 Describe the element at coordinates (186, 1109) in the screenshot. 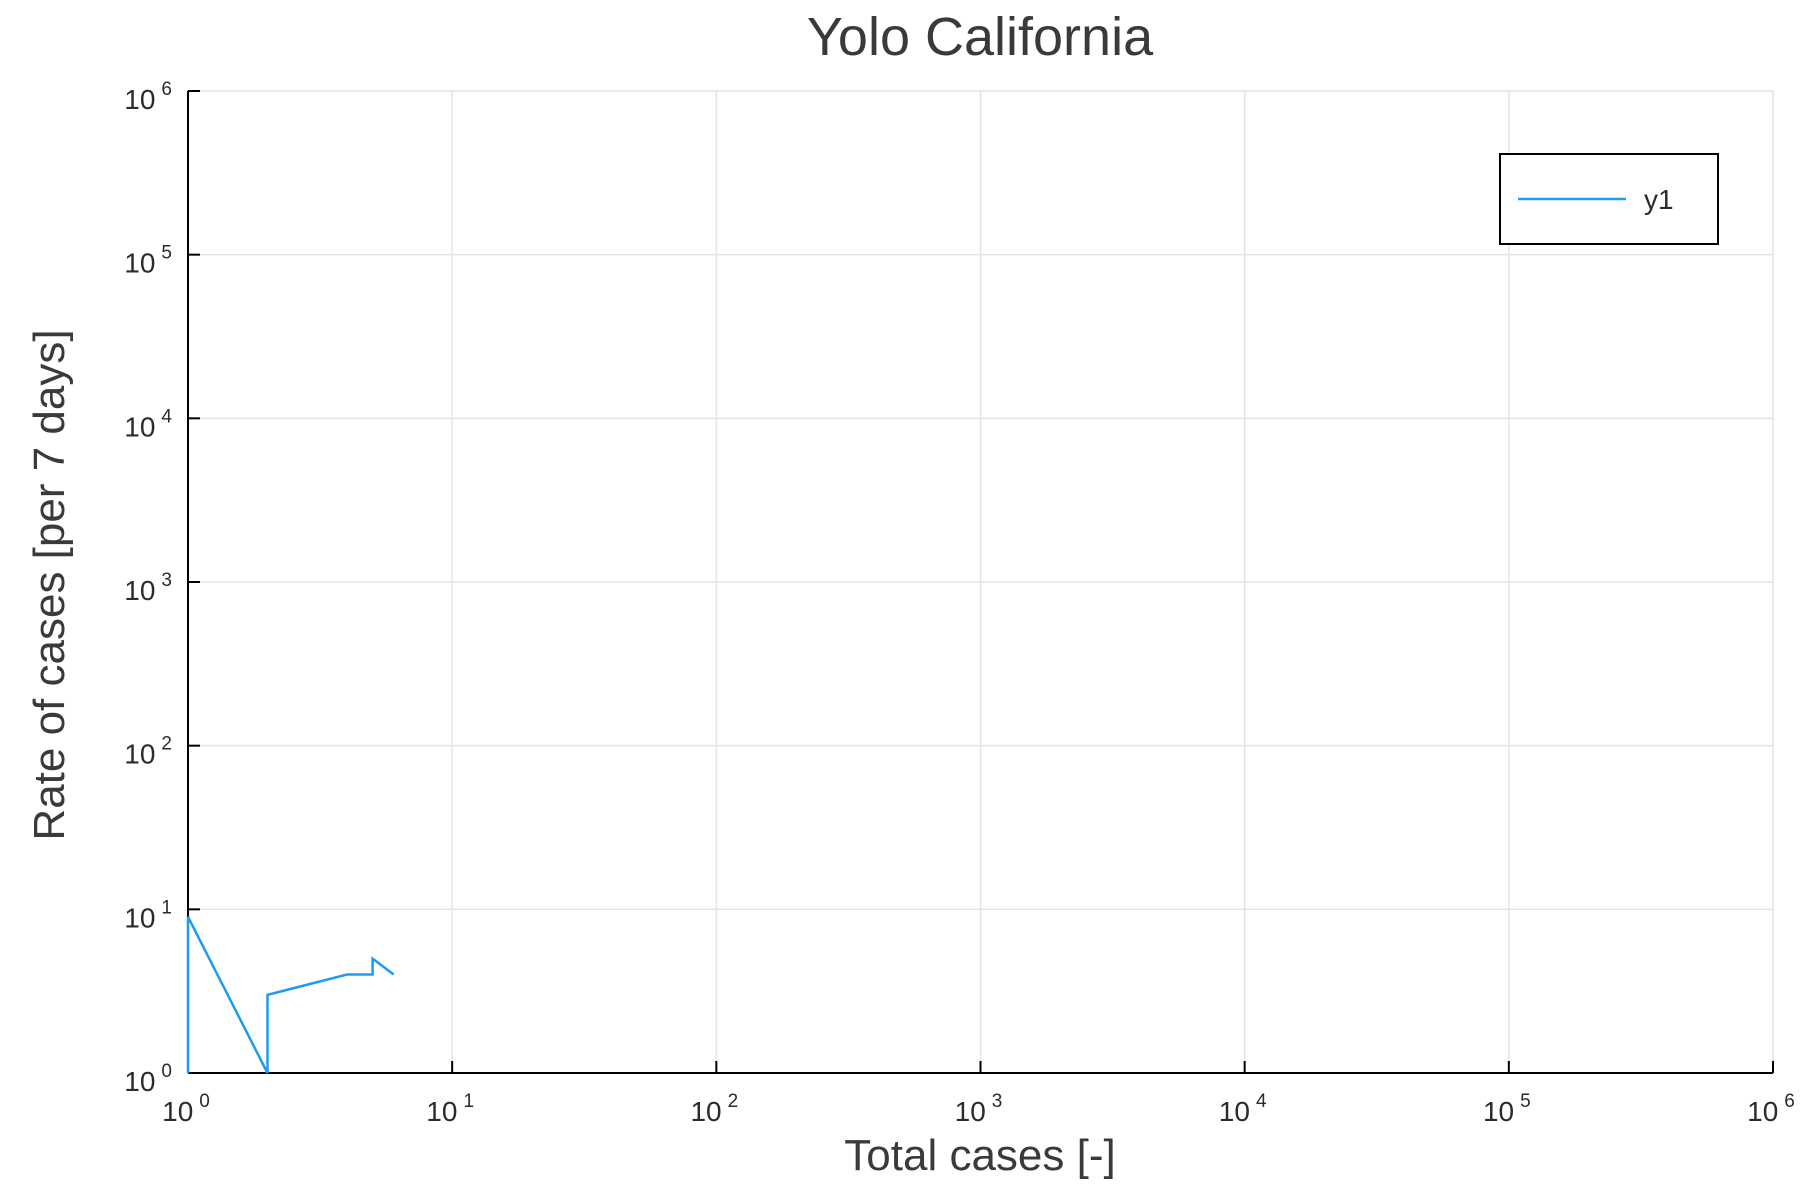

I see `x-tick-label: 10 0` at that location.